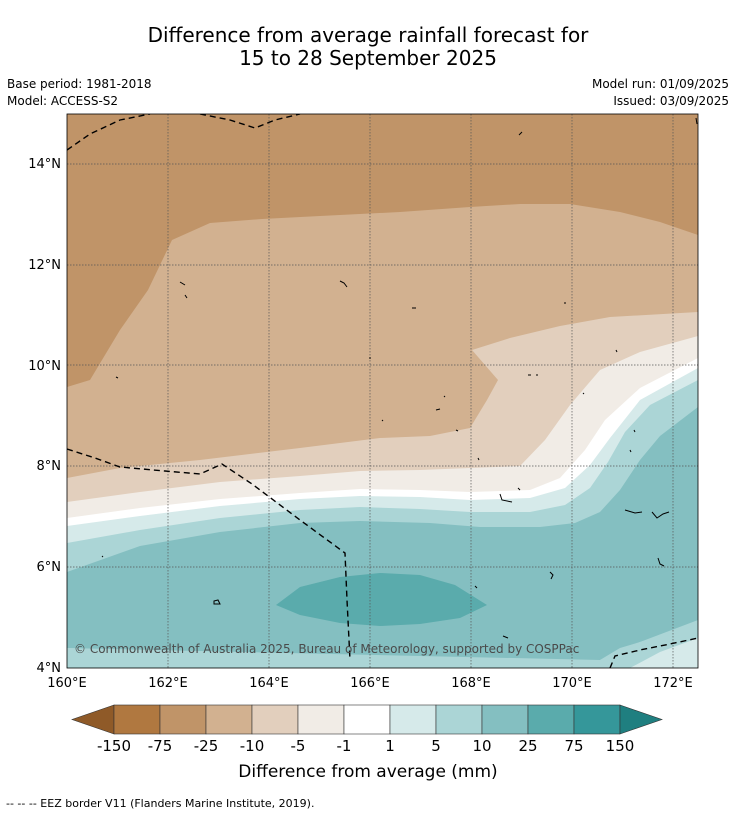  What do you see at coordinates (49, 567) in the screenshot?
I see `y-tick-label: 6°N` at bounding box center [49, 567].